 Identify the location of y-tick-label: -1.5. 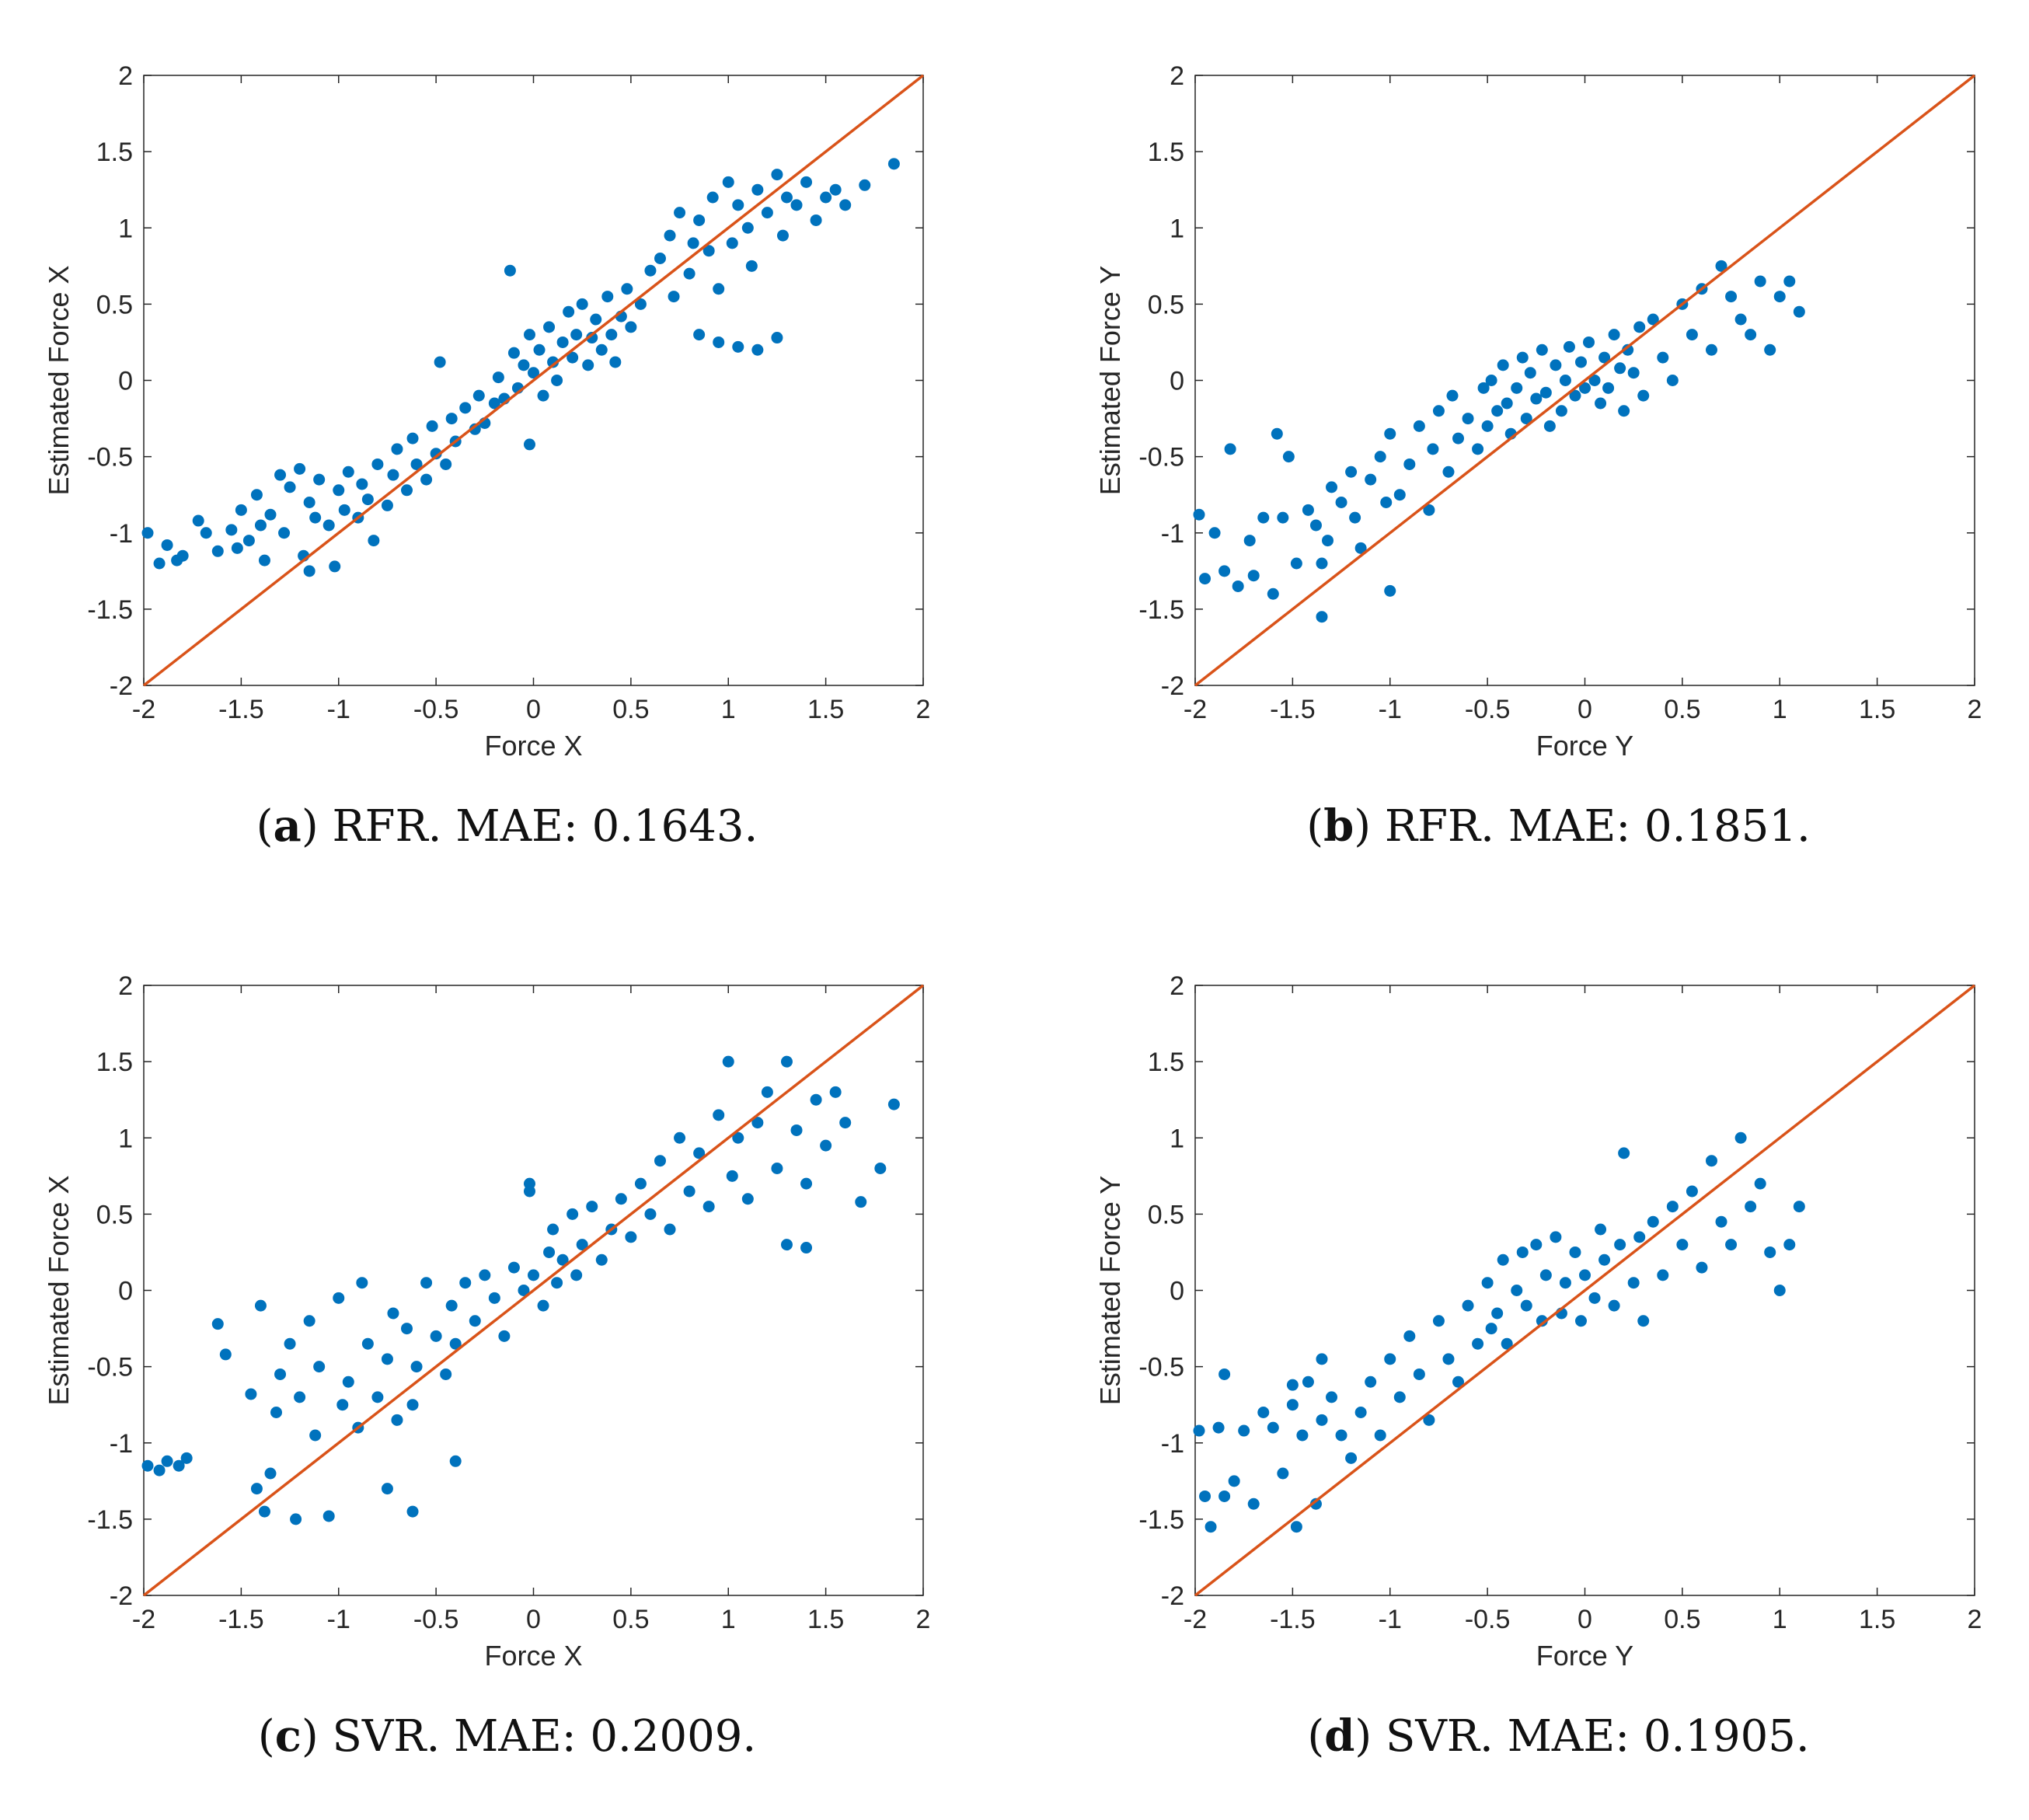
(1161, 1520).